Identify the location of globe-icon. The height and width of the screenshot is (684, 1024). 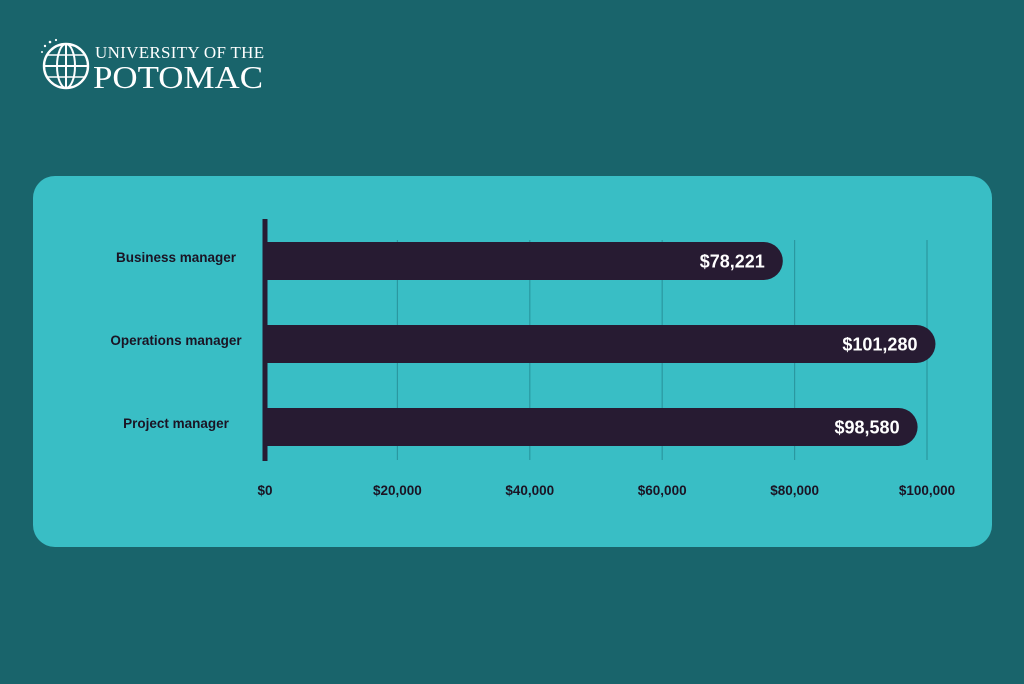
(66, 66).